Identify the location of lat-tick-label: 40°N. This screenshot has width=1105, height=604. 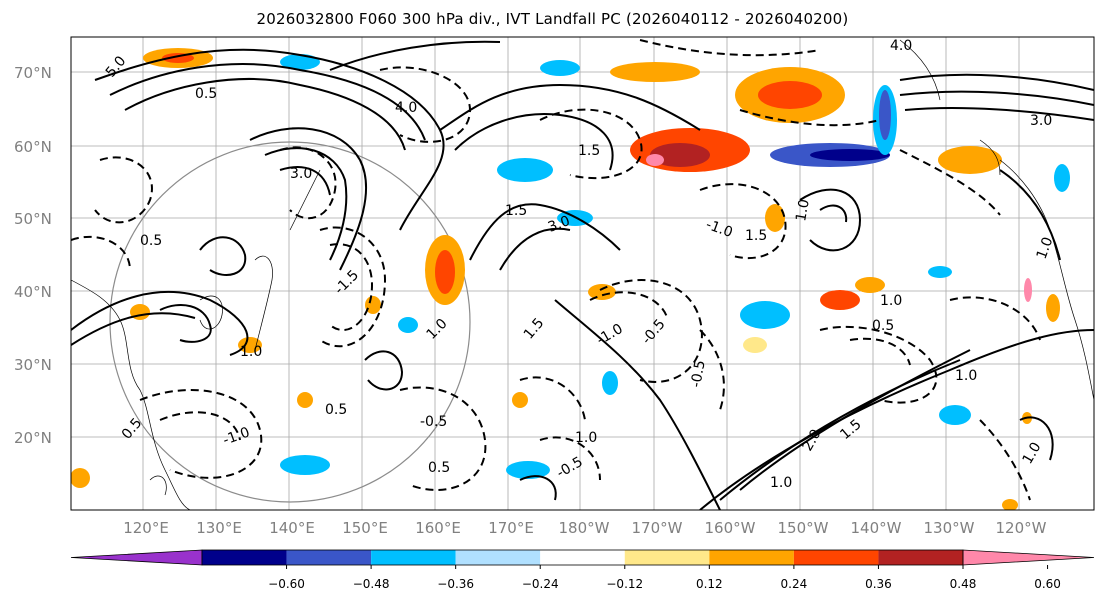
(33, 292).